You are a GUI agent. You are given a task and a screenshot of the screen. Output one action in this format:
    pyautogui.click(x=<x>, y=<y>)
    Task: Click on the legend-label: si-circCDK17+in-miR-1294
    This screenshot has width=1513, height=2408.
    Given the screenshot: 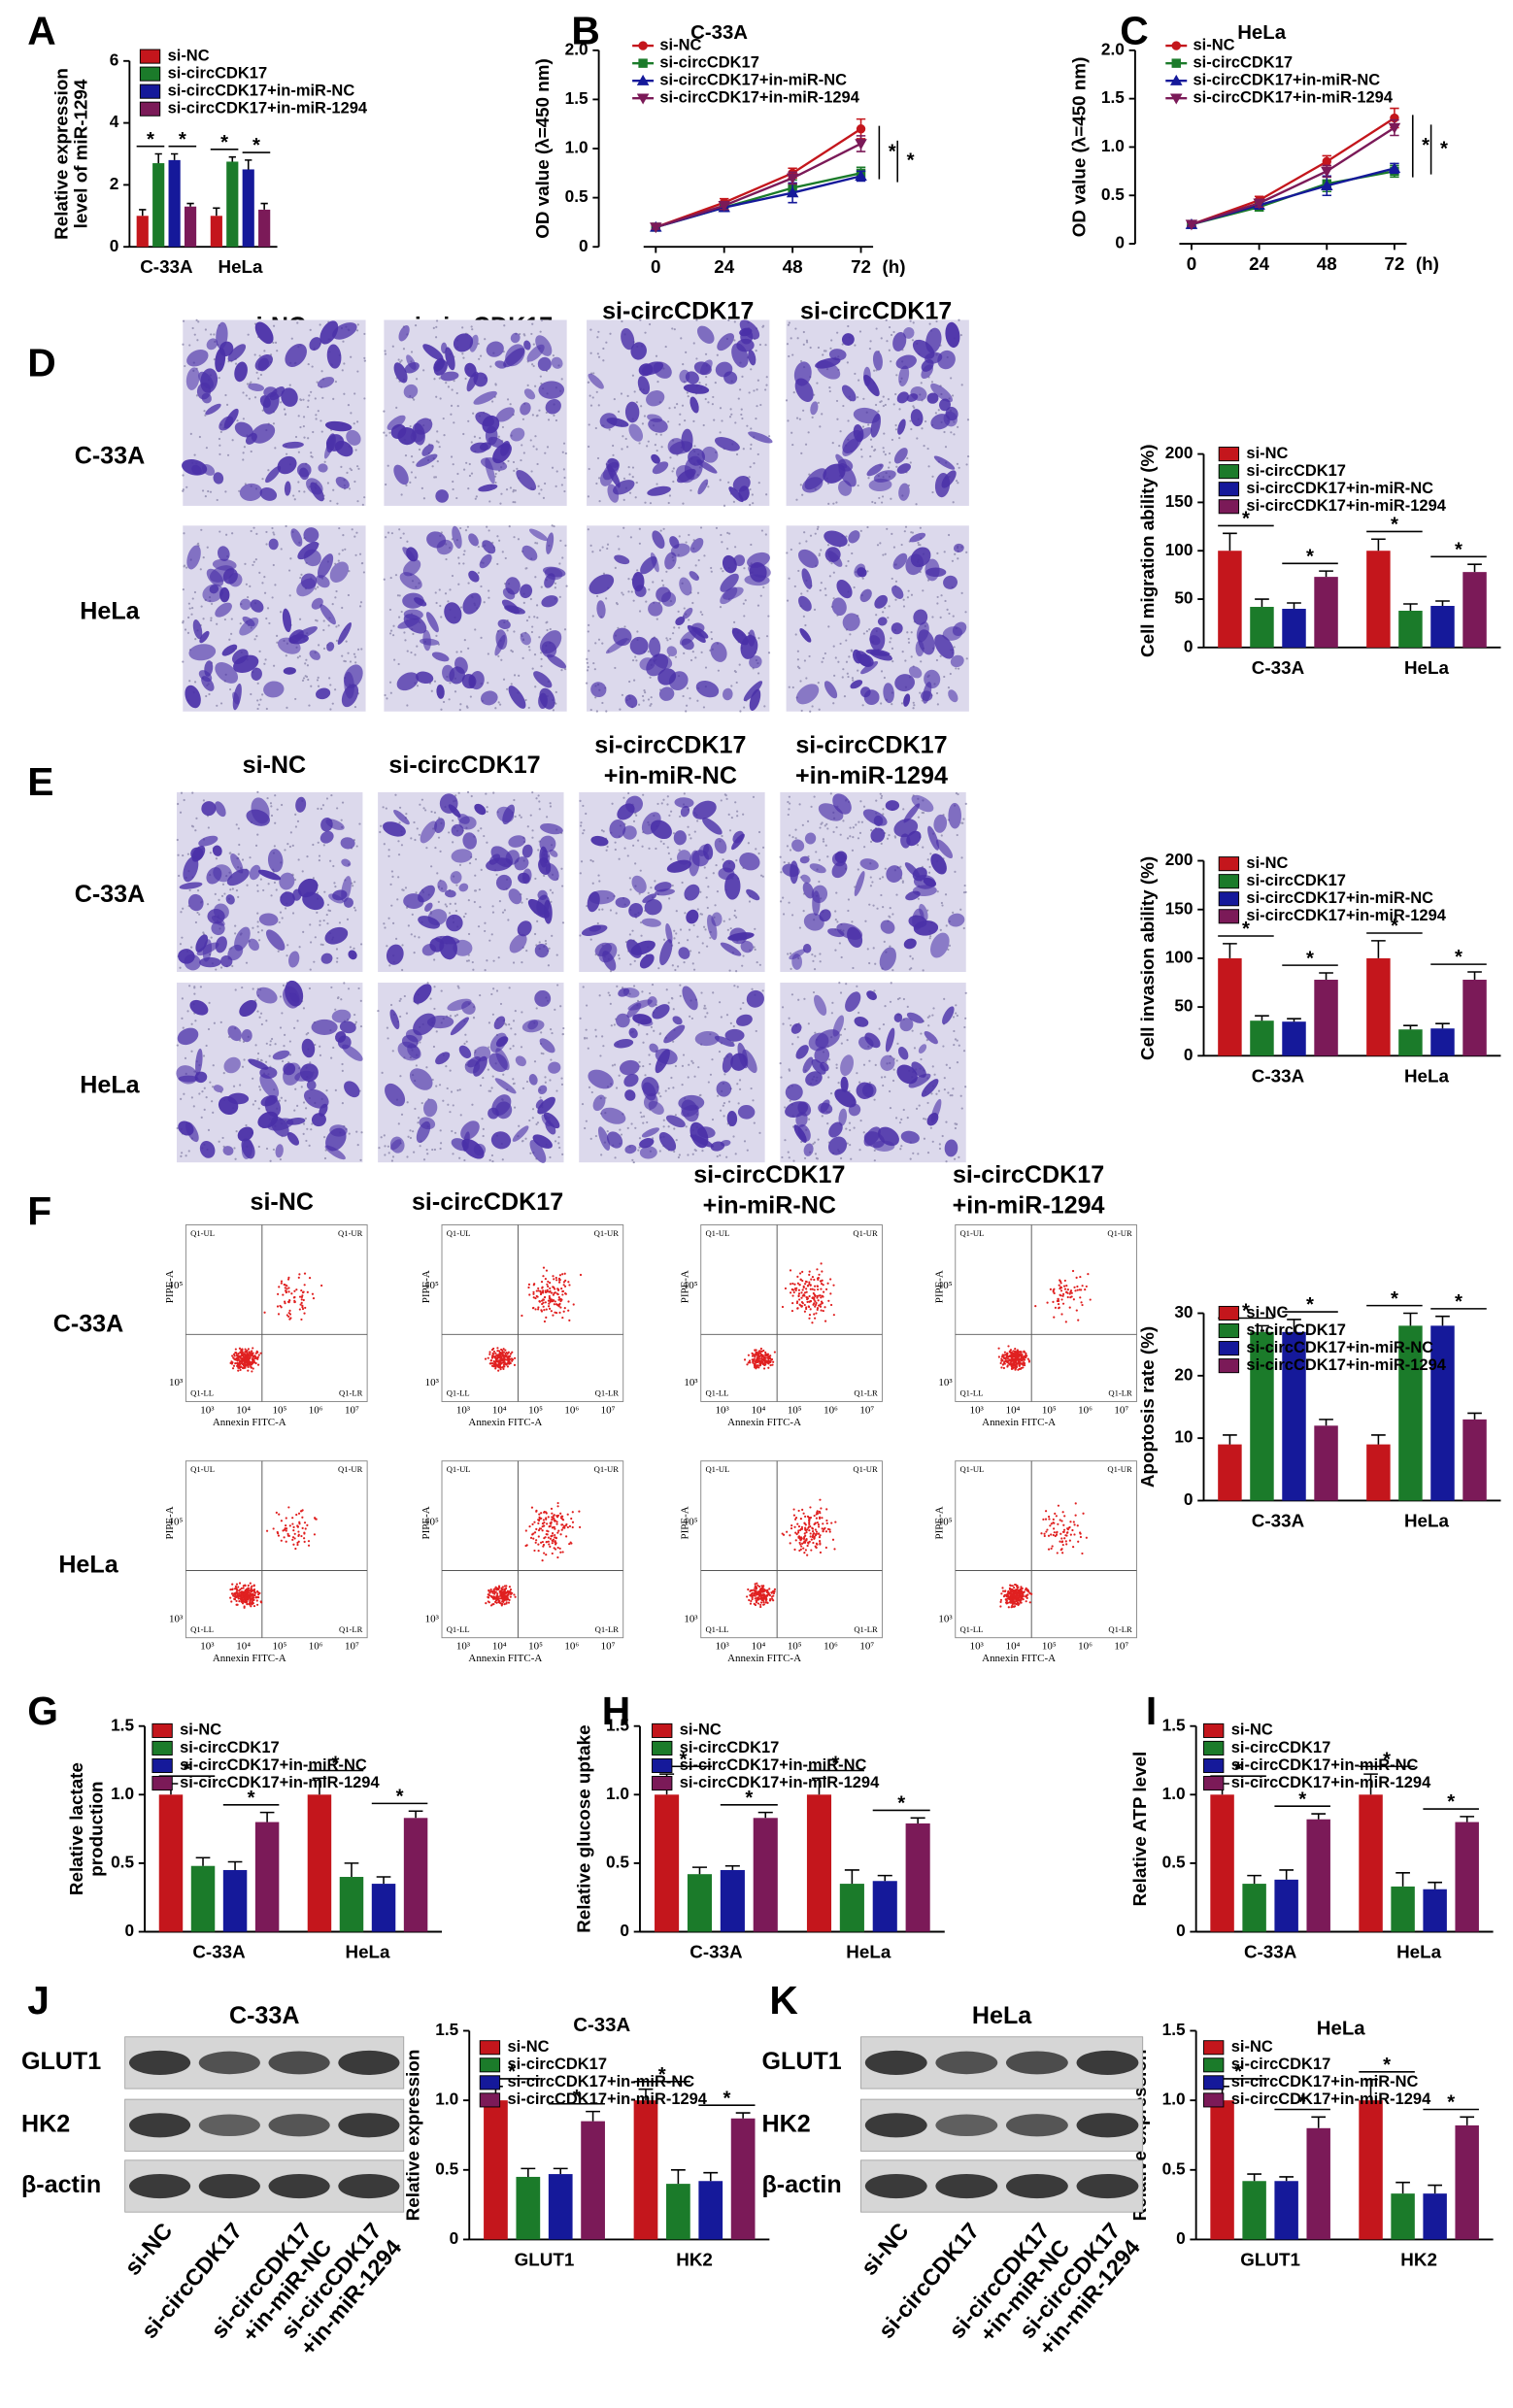 What is the action you would take?
    pyautogui.click(x=1346, y=915)
    